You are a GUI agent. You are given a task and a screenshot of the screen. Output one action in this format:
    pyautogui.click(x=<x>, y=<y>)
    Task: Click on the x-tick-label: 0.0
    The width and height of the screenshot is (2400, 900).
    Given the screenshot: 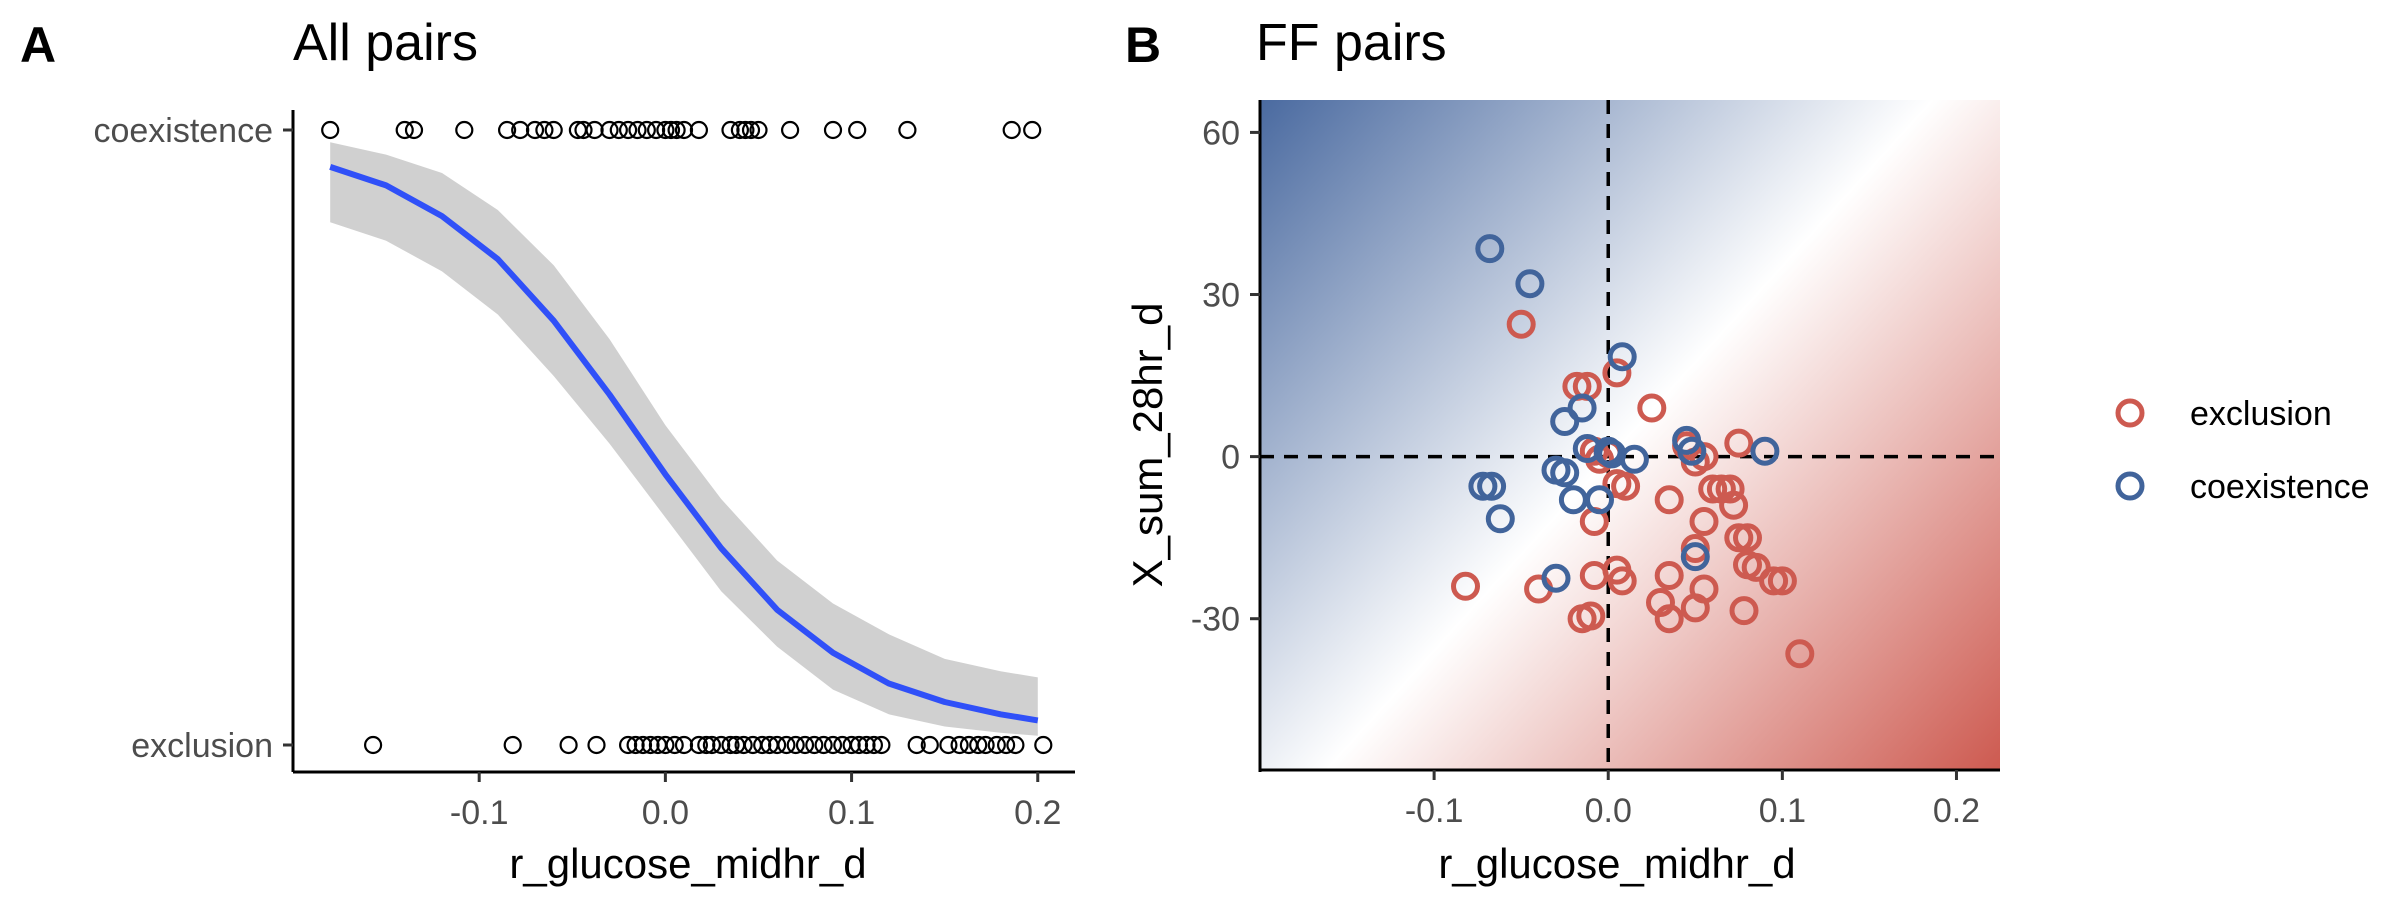 What is the action you would take?
    pyautogui.click(x=665, y=813)
    